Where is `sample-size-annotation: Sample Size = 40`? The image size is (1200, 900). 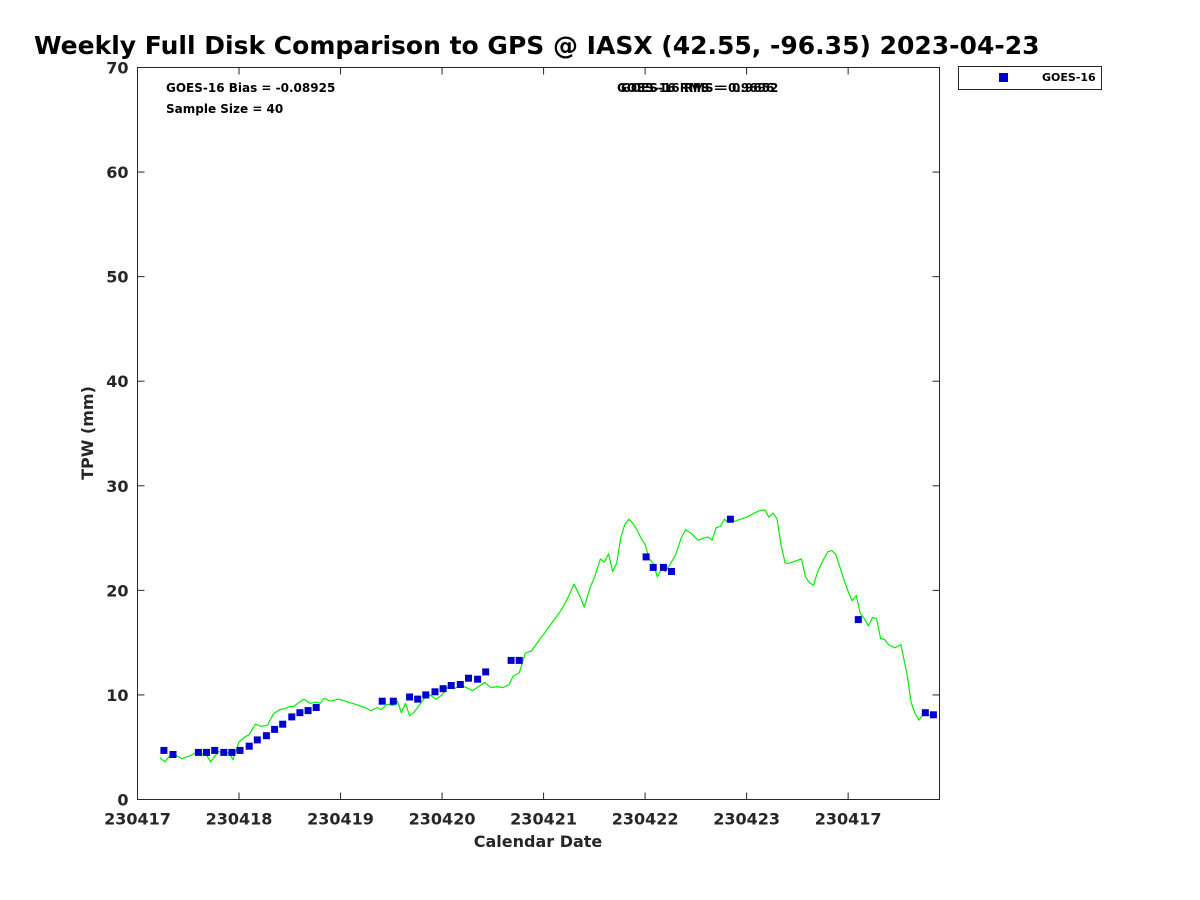 sample-size-annotation: Sample Size = 40 is located at coordinates (224, 109).